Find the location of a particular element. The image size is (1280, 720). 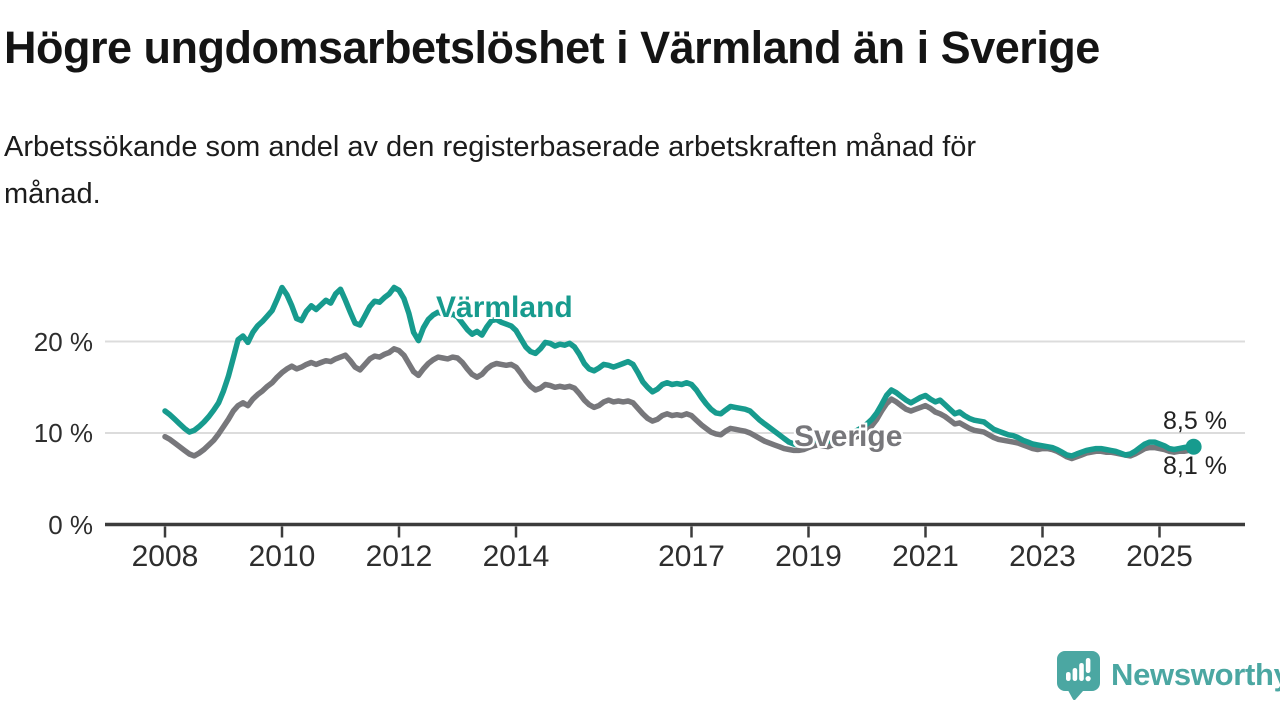

sverige-series-label: Sverige is located at coordinates (848, 436).